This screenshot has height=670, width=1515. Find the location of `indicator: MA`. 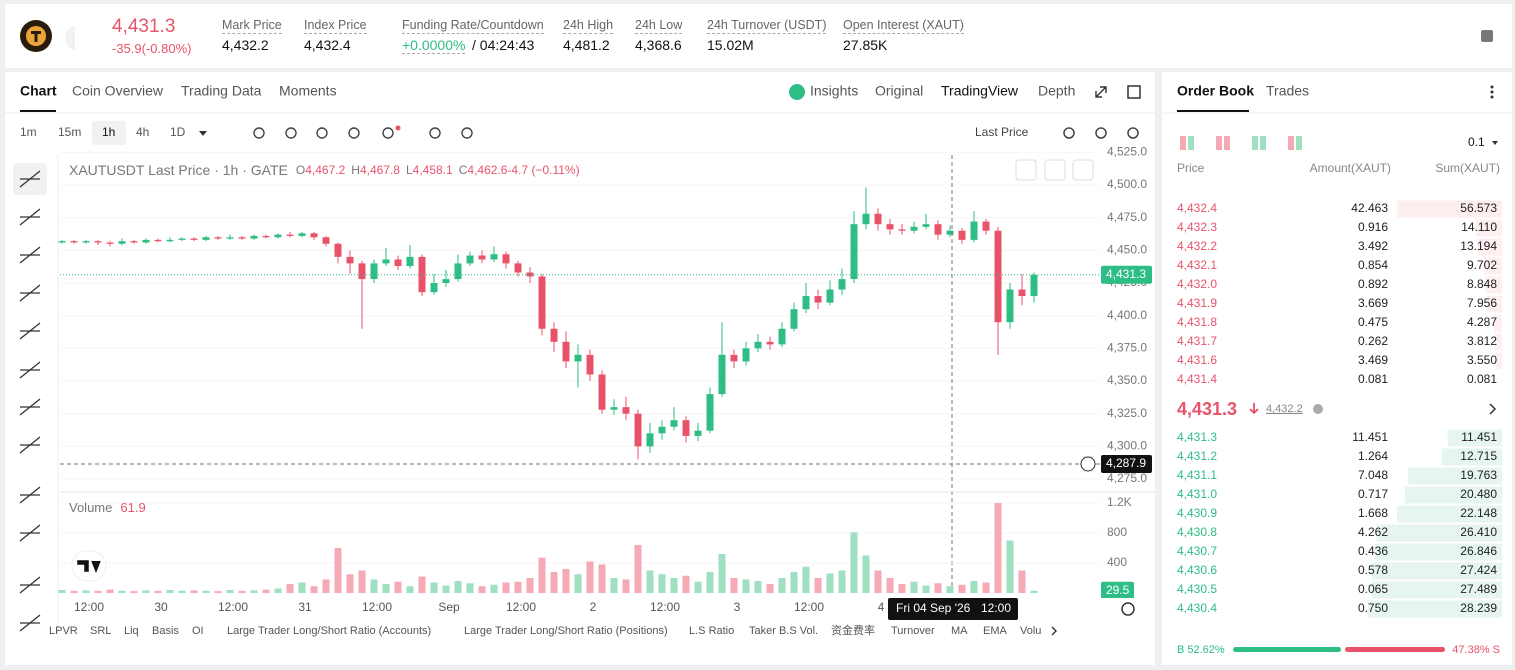

indicator: MA is located at coordinates (959, 631).